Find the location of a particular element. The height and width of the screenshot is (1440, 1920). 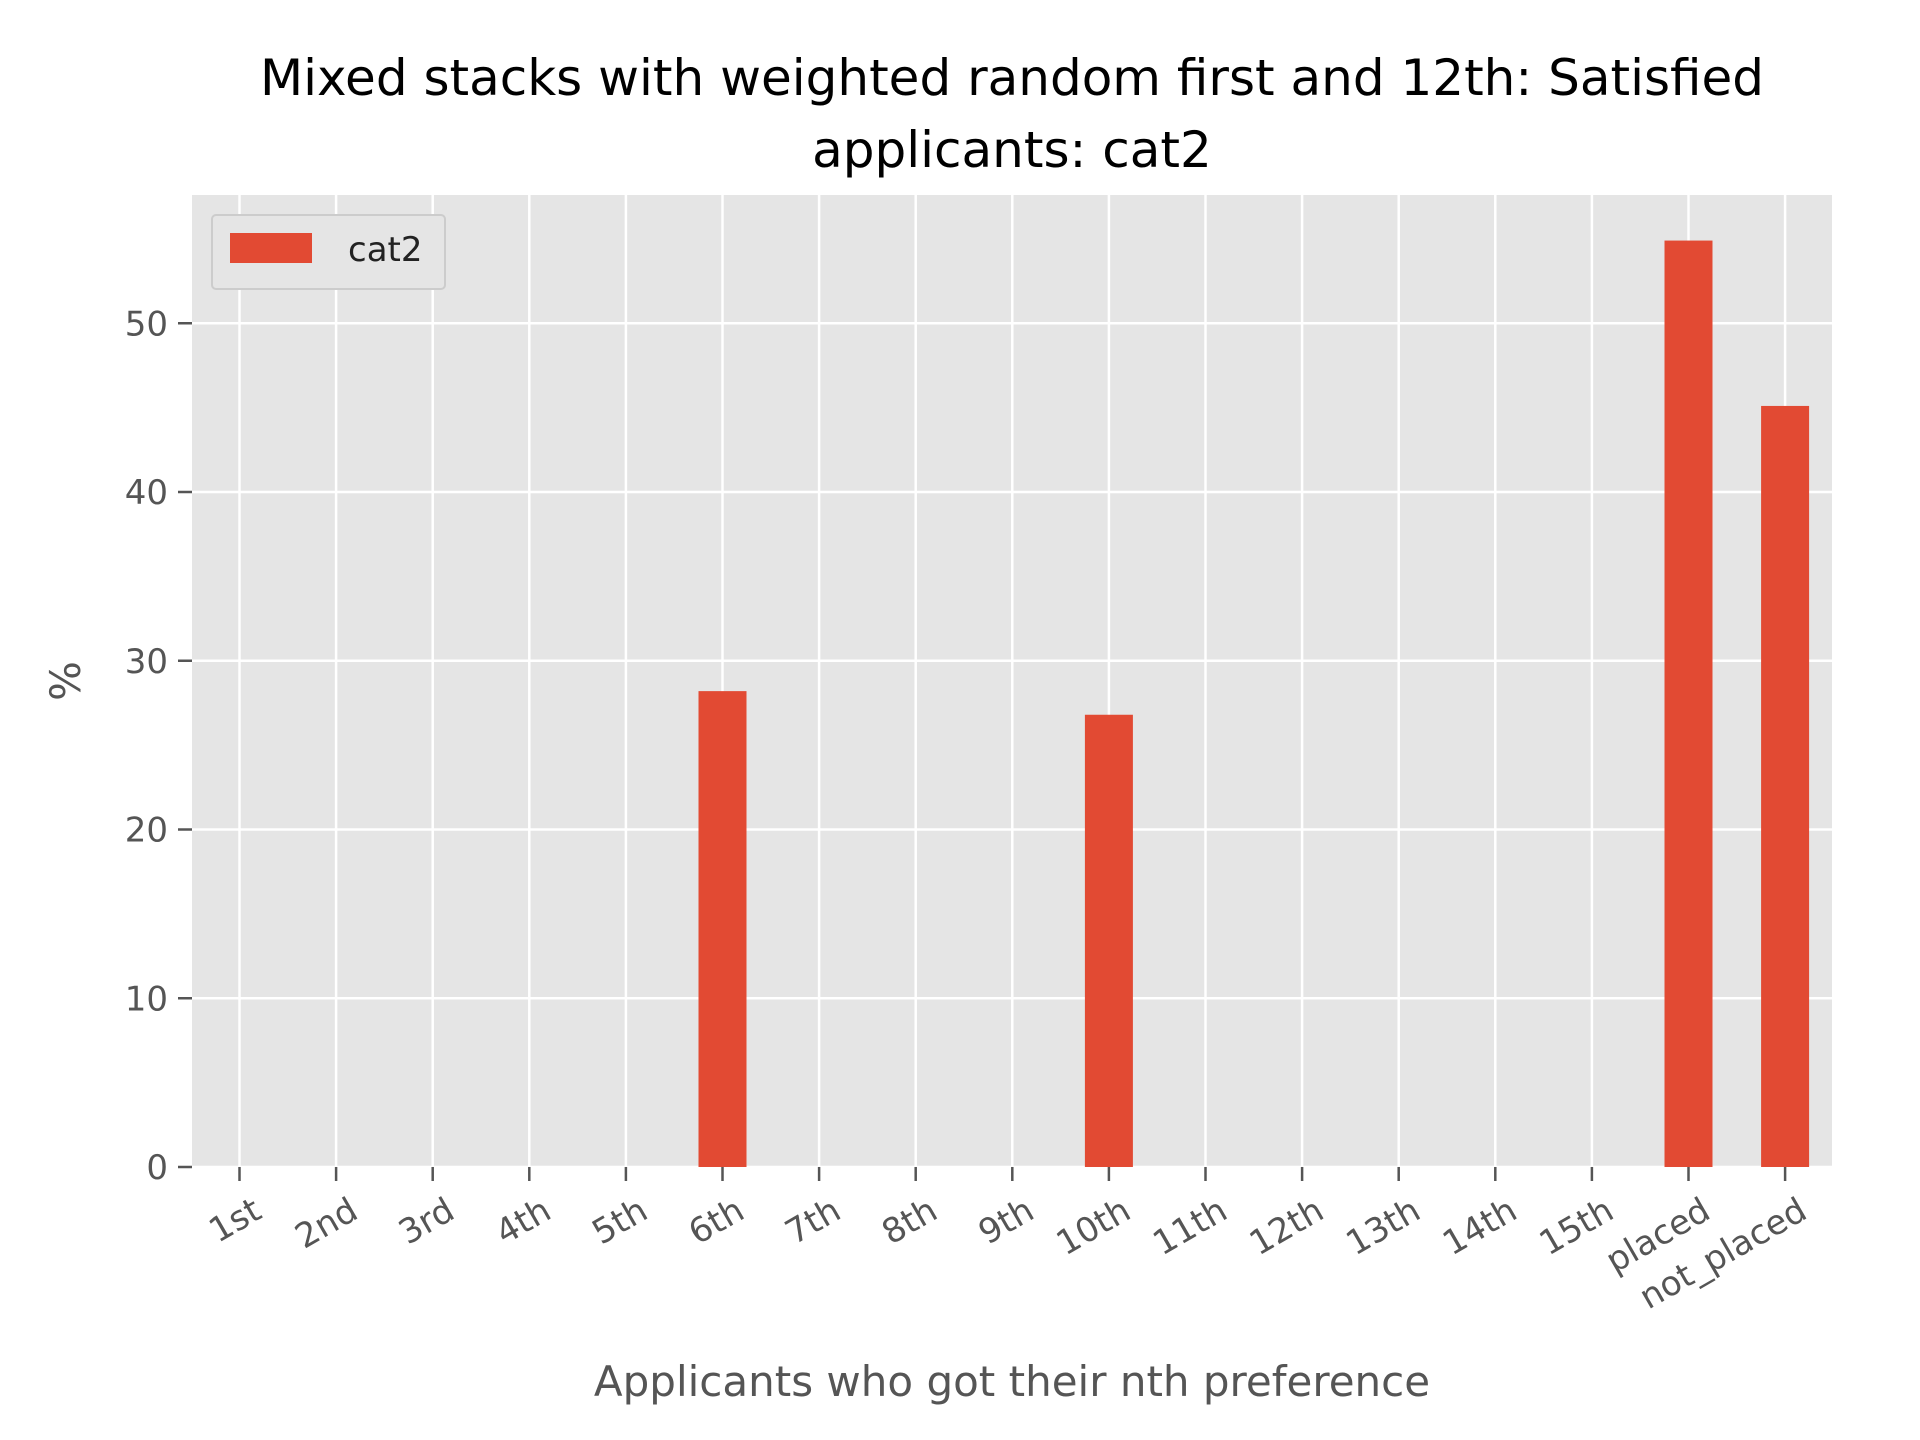

y-tick-label-1: 10 is located at coordinates (146, 999).